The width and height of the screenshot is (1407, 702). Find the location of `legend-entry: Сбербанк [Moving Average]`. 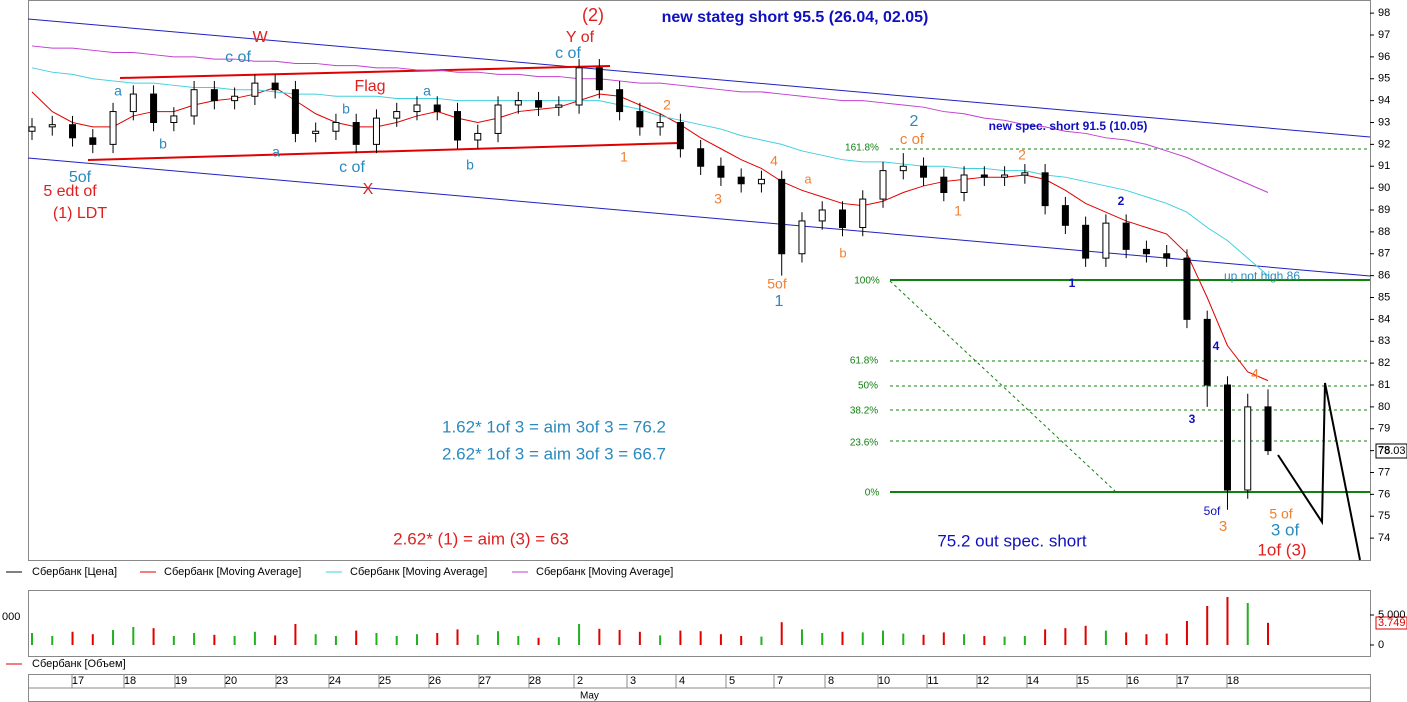

legend-entry: Сбербанк [Moving Average] is located at coordinates (418, 572).